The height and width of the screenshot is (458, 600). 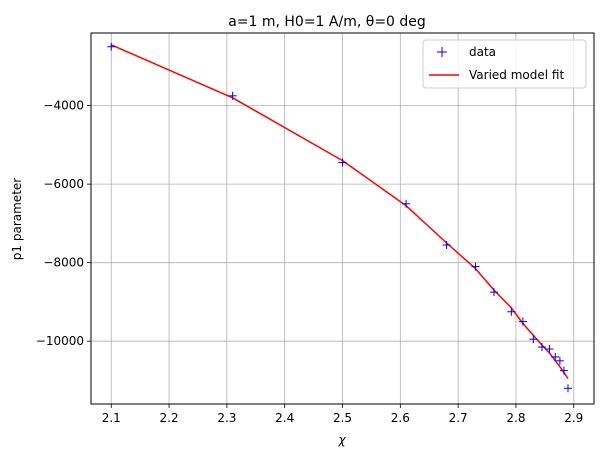 What do you see at coordinates (17, 219) in the screenshot?
I see `y-axis-label: p1 parameter` at bounding box center [17, 219].